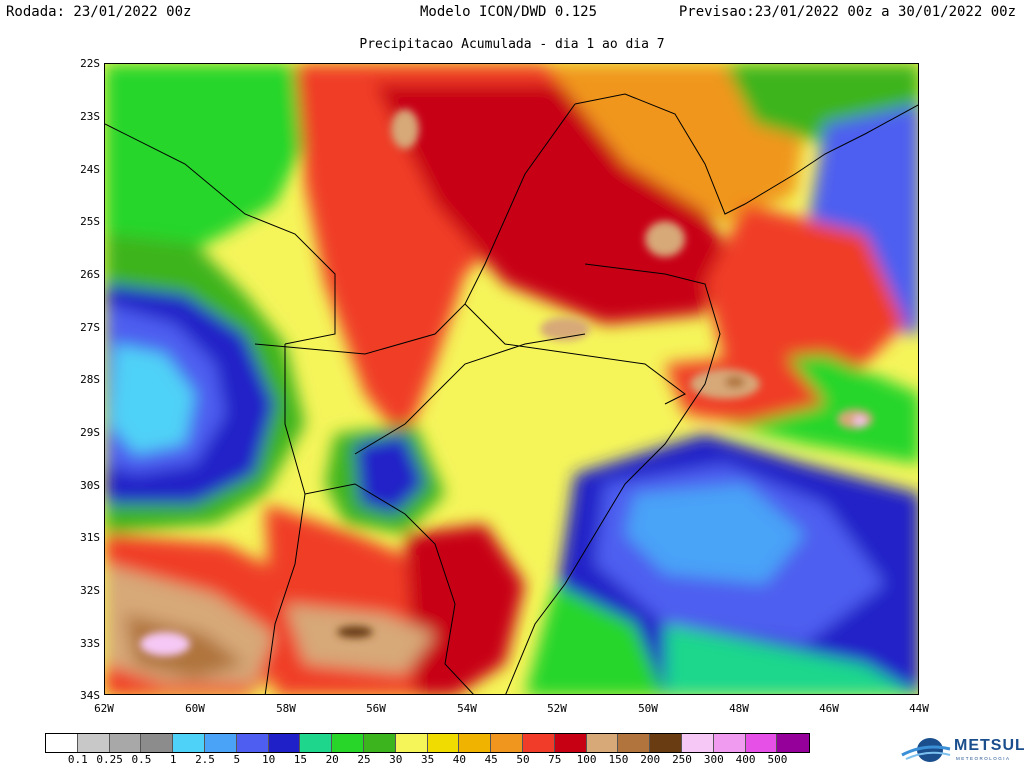 This screenshot has height=769, width=1024. Describe the element at coordinates (90, 274) in the screenshot. I see `lat-label: 26S` at that location.